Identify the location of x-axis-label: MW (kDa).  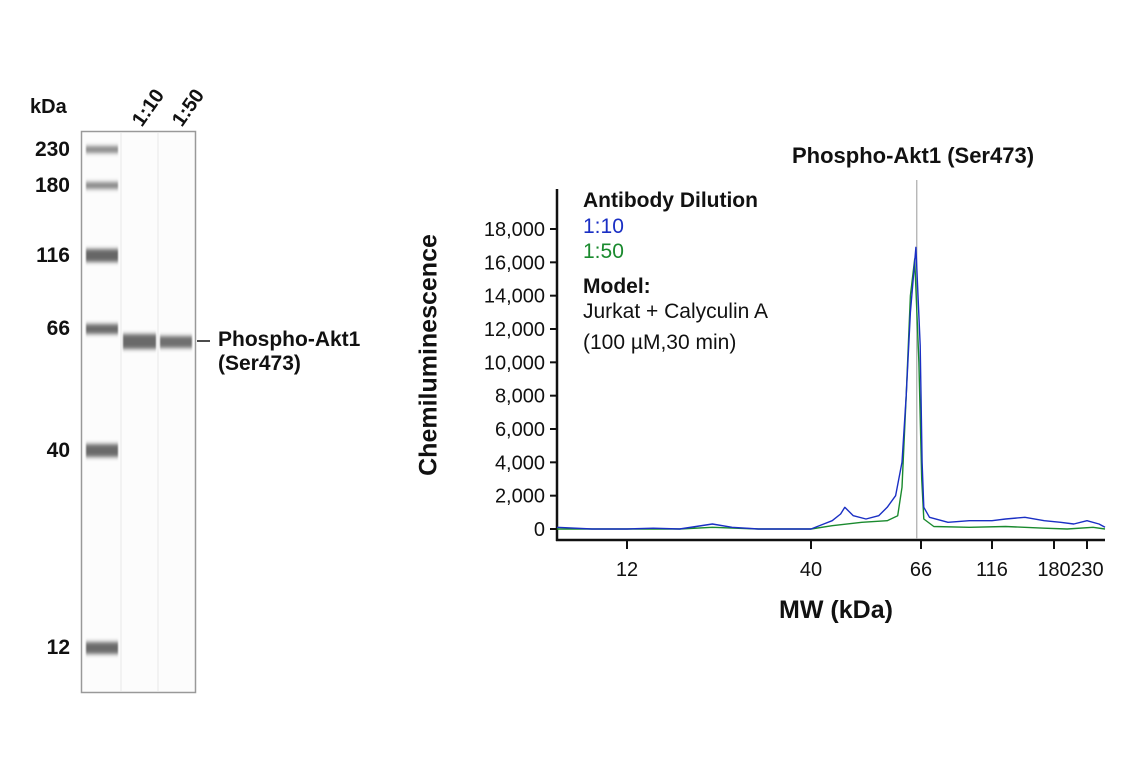
(836, 610).